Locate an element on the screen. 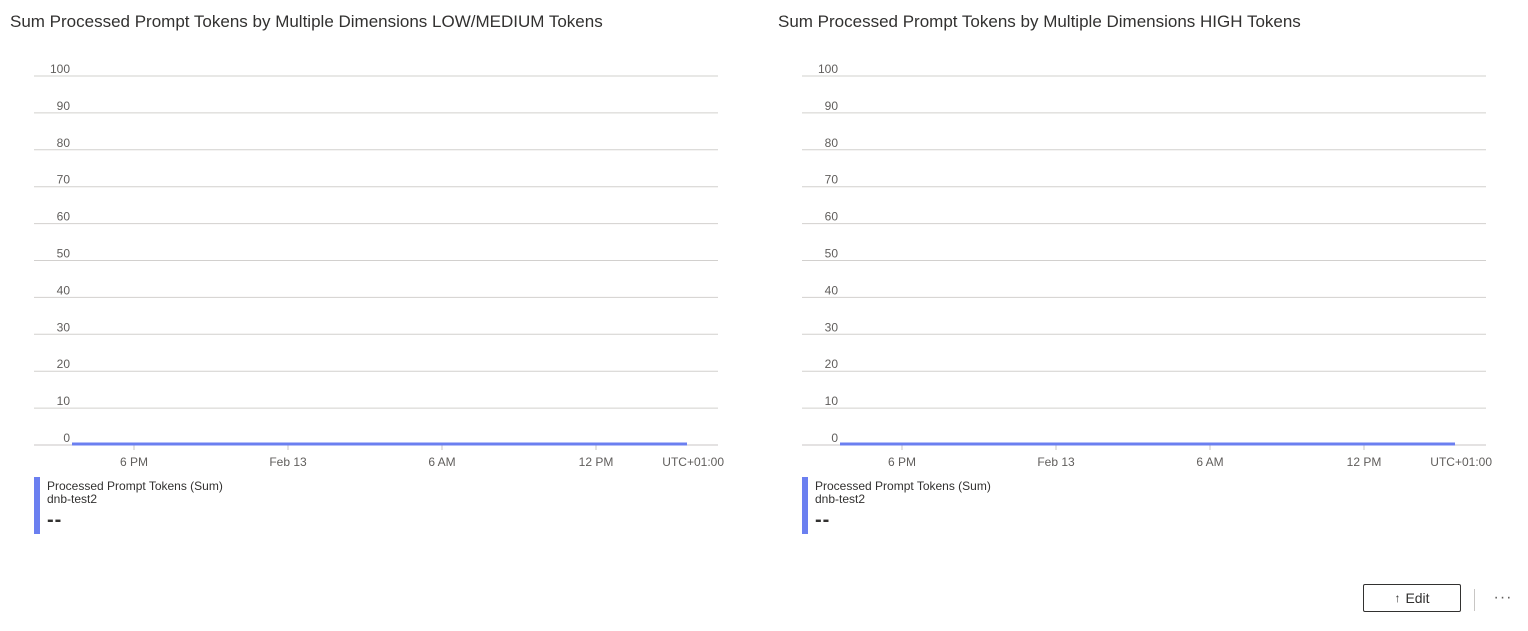  edit-button-label: Edit is located at coordinates (1417, 598).